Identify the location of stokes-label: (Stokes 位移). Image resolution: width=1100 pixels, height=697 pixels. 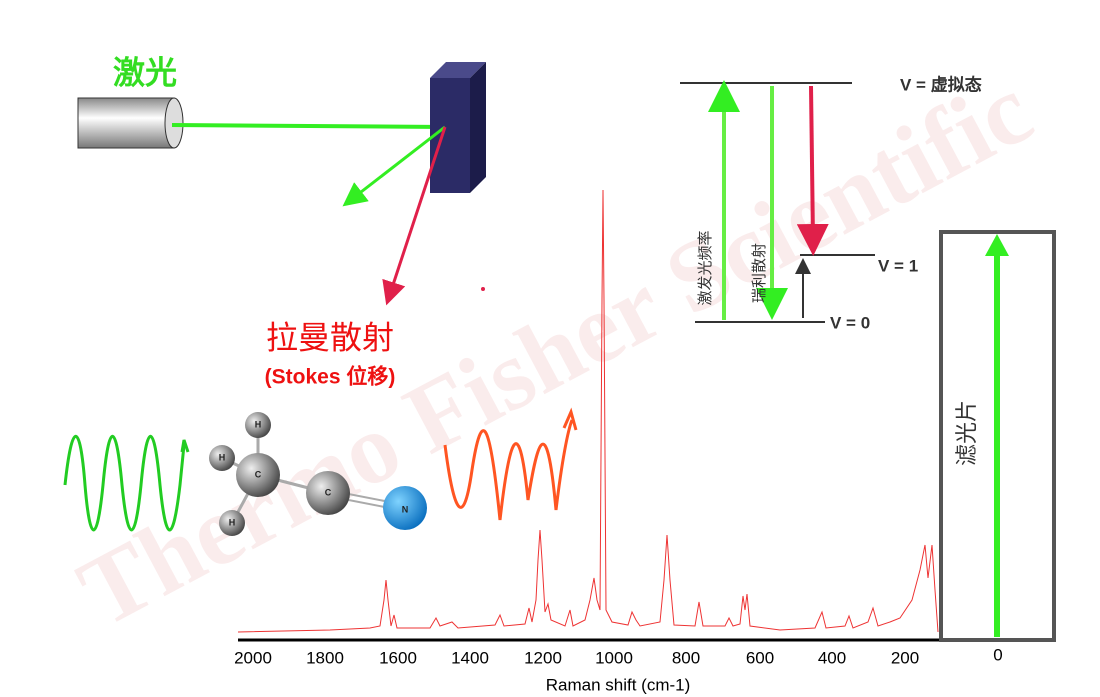
(330, 377).